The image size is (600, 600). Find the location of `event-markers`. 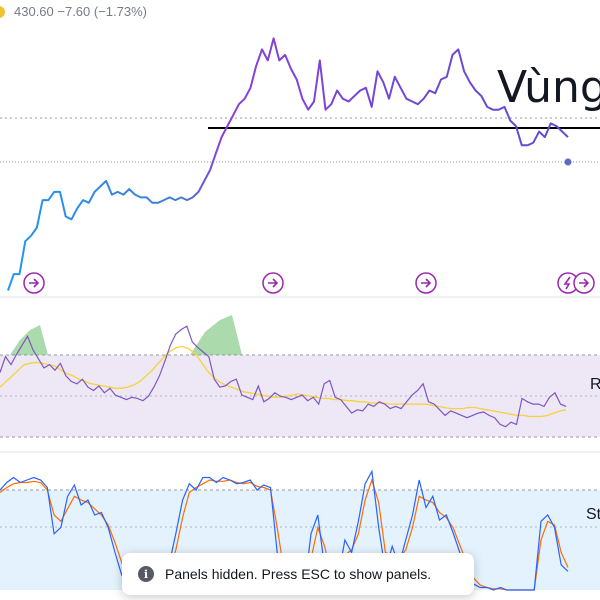

event-markers is located at coordinates (309, 283).